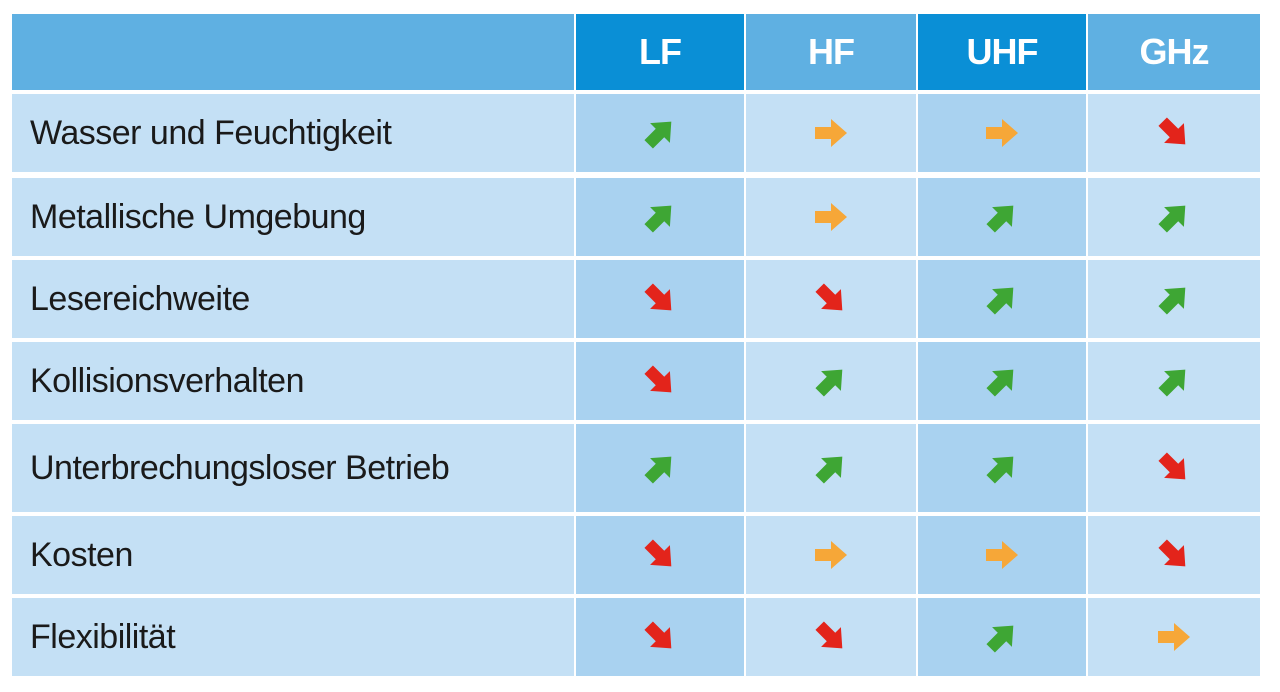 The width and height of the screenshot is (1280, 692). I want to click on header-row: LF HF UHF GHz, so click(636, 52).